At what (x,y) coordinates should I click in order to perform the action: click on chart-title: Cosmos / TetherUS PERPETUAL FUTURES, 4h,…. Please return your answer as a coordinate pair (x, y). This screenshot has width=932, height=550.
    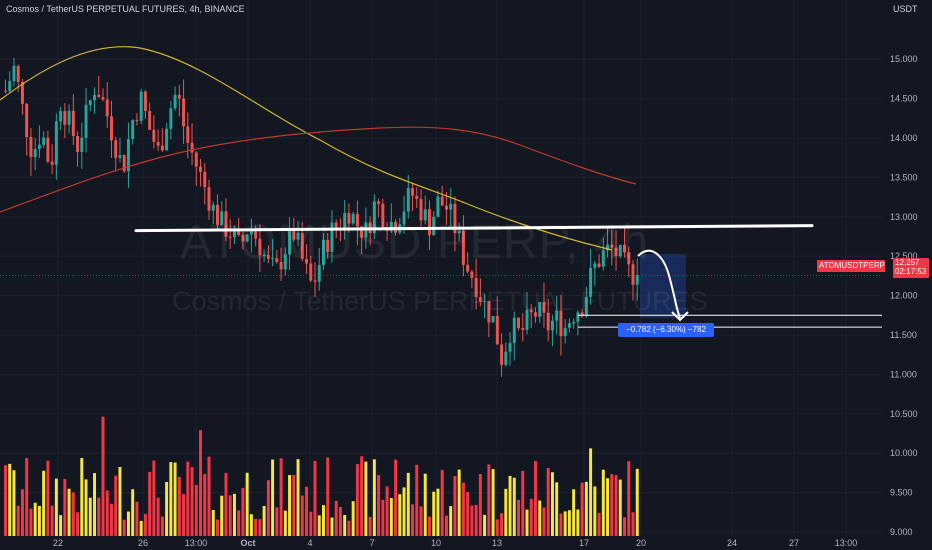
    Looking at the image, I should click on (125, 9).